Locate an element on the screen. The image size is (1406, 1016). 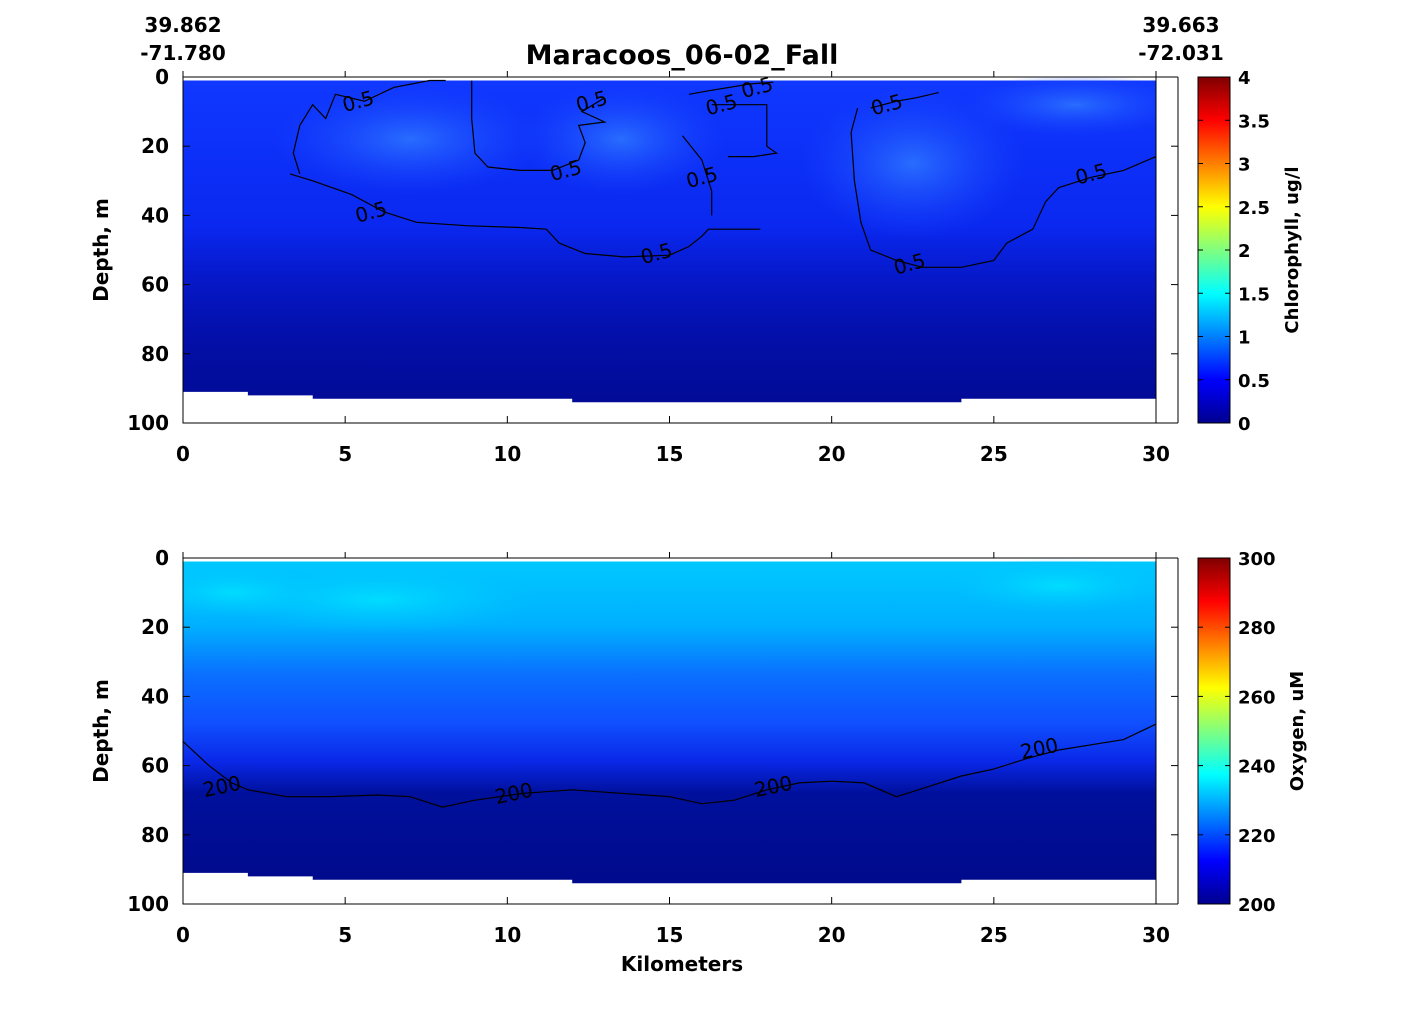
chlorophyll-y-axis-label: Depth, m is located at coordinates (101, 250).